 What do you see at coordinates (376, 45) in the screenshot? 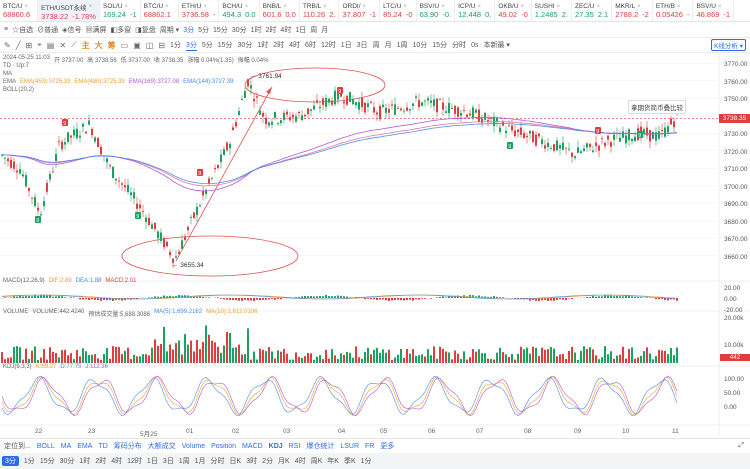
I see `chart-period: 周` at bounding box center [376, 45].